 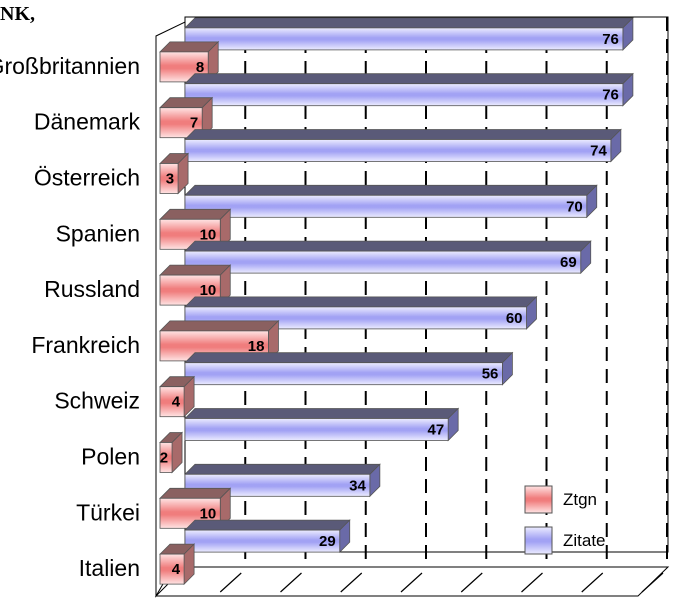 What do you see at coordinates (164, 458) in the screenshot?
I see `bar-ztgn-polen-value-label: 2` at bounding box center [164, 458].